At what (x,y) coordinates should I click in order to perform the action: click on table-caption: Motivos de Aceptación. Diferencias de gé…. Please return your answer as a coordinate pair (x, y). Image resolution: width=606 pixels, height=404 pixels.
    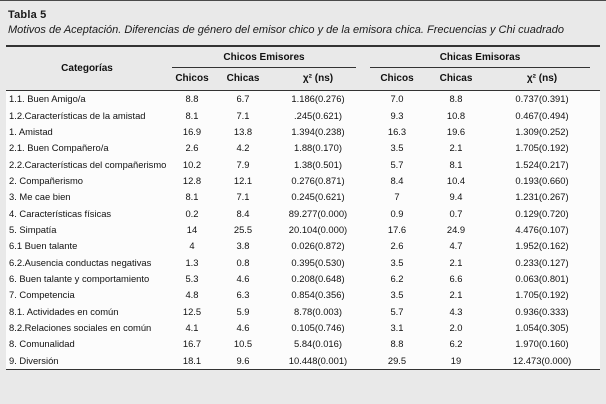
    Looking at the image, I should click on (286, 30).